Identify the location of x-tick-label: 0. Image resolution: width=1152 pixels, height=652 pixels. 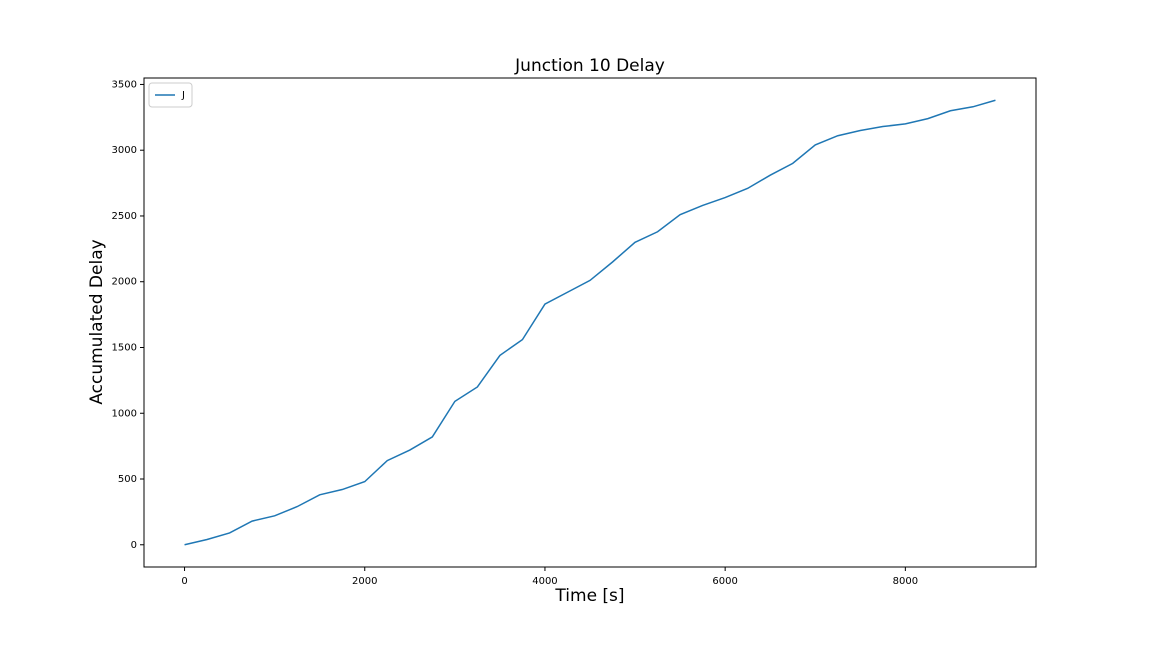
(184, 581).